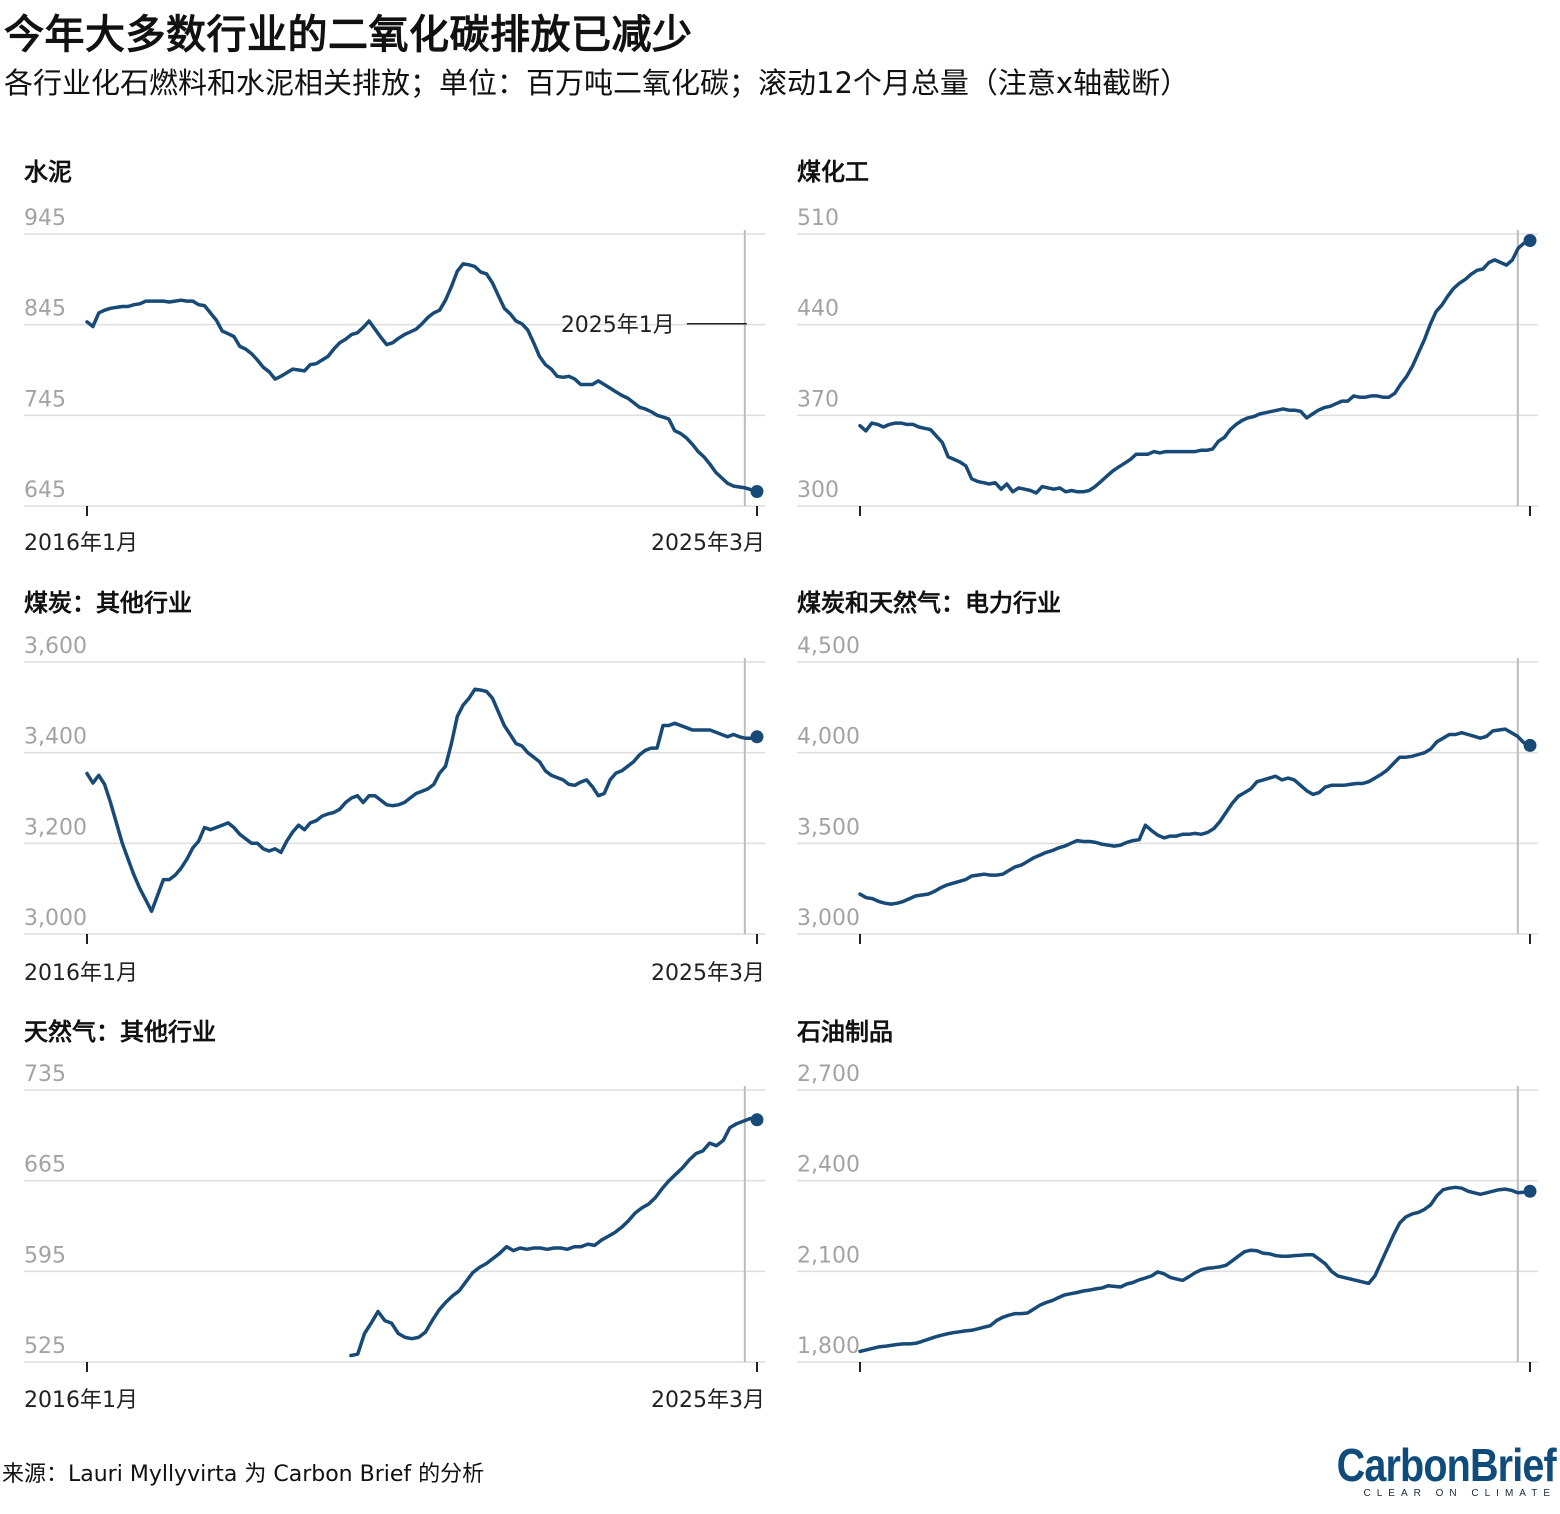  Describe the element at coordinates (1446, 1465) in the screenshot. I see `logo-wordmark: CarbonBrief` at that location.